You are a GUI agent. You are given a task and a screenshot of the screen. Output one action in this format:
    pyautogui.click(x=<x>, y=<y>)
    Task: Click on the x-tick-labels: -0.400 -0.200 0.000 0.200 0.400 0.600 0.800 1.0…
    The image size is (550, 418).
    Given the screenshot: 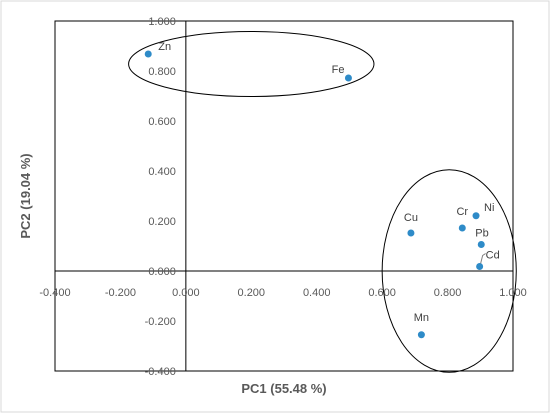 What is the action you would take?
    pyautogui.click(x=282, y=293)
    